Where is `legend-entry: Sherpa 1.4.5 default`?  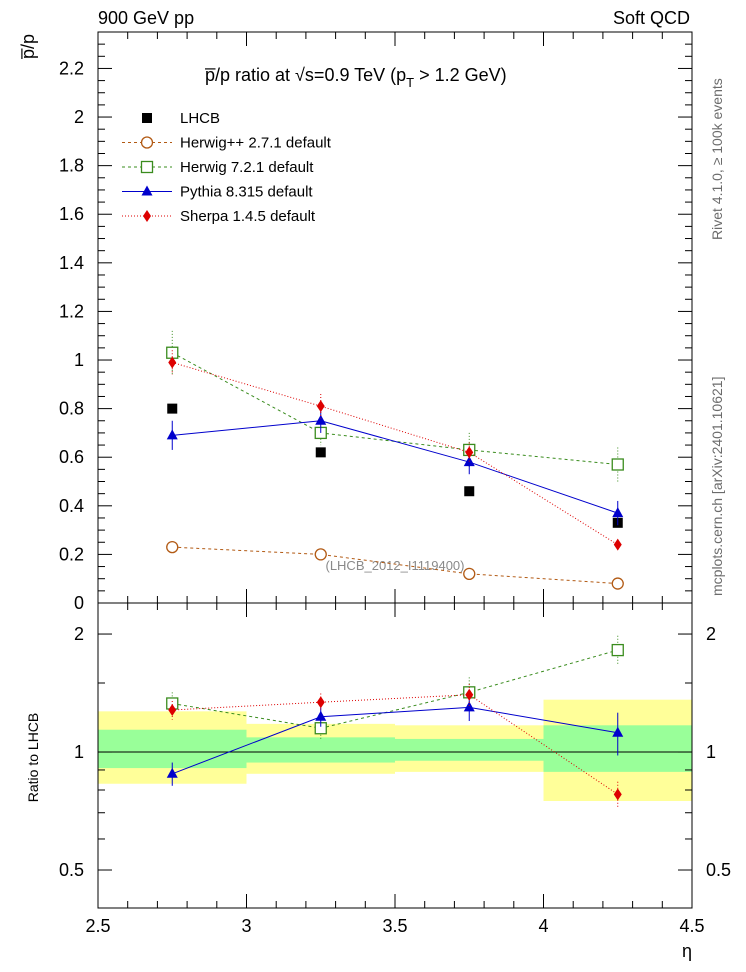 legend-entry: Sherpa 1.4.5 default is located at coordinates (219, 216).